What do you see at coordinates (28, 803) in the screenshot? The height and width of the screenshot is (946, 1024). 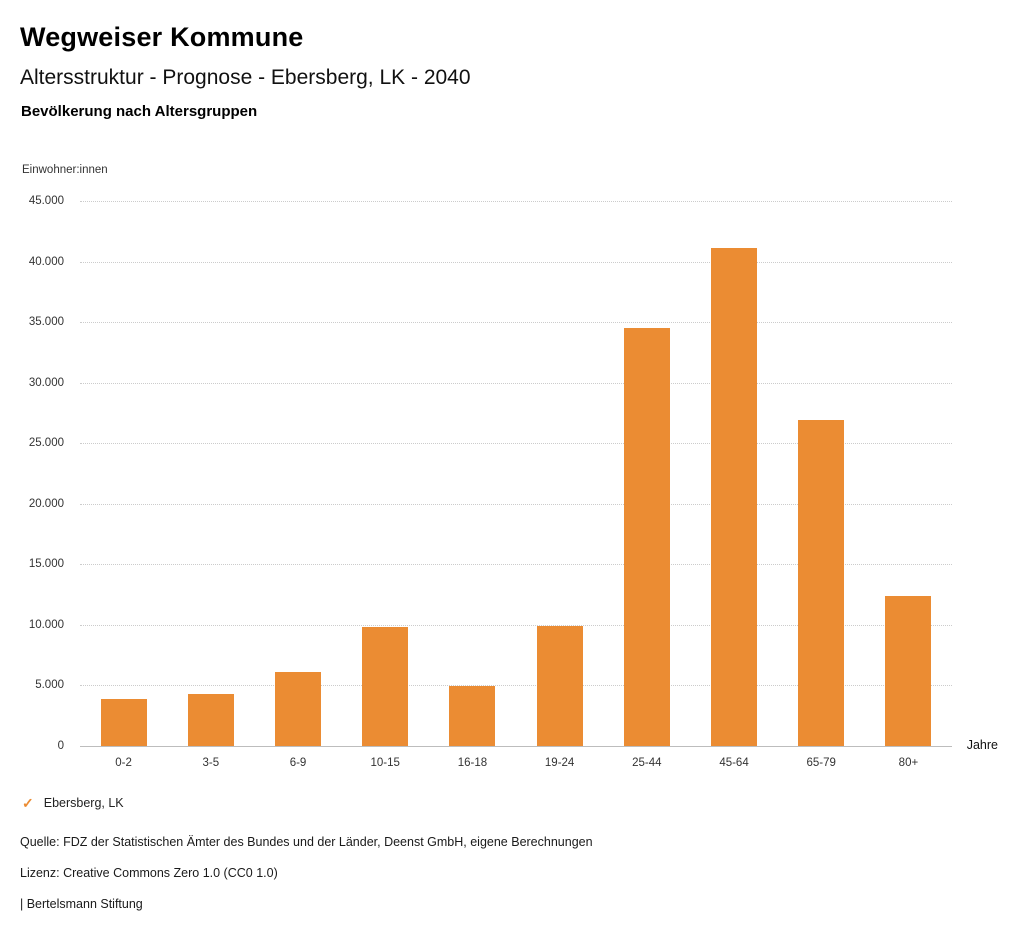 I see `checkmark-icon: ✓` at bounding box center [28, 803].